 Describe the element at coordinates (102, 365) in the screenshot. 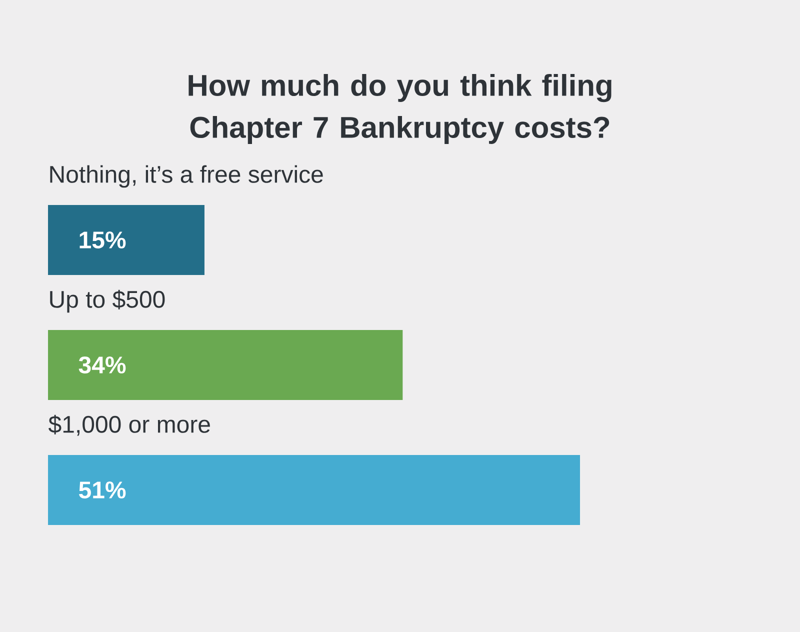

I see `data-label: 34%` at that location.